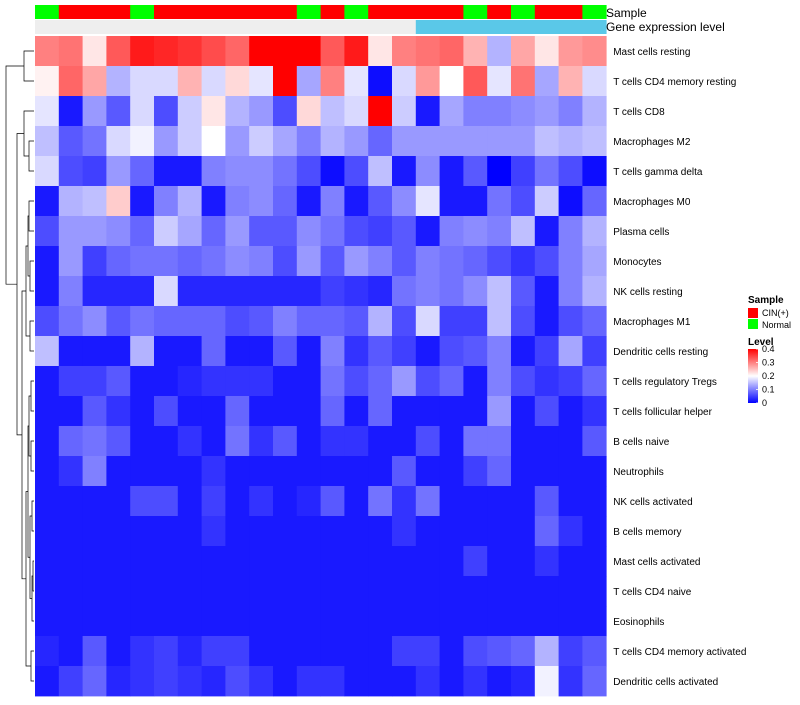 The height and width of the screenshot is (705, 800). What do you see at coordinates (332, 531) in the screenshot?
I see `heatmap-cell-r16-c12` at bounding box center [332, 531].